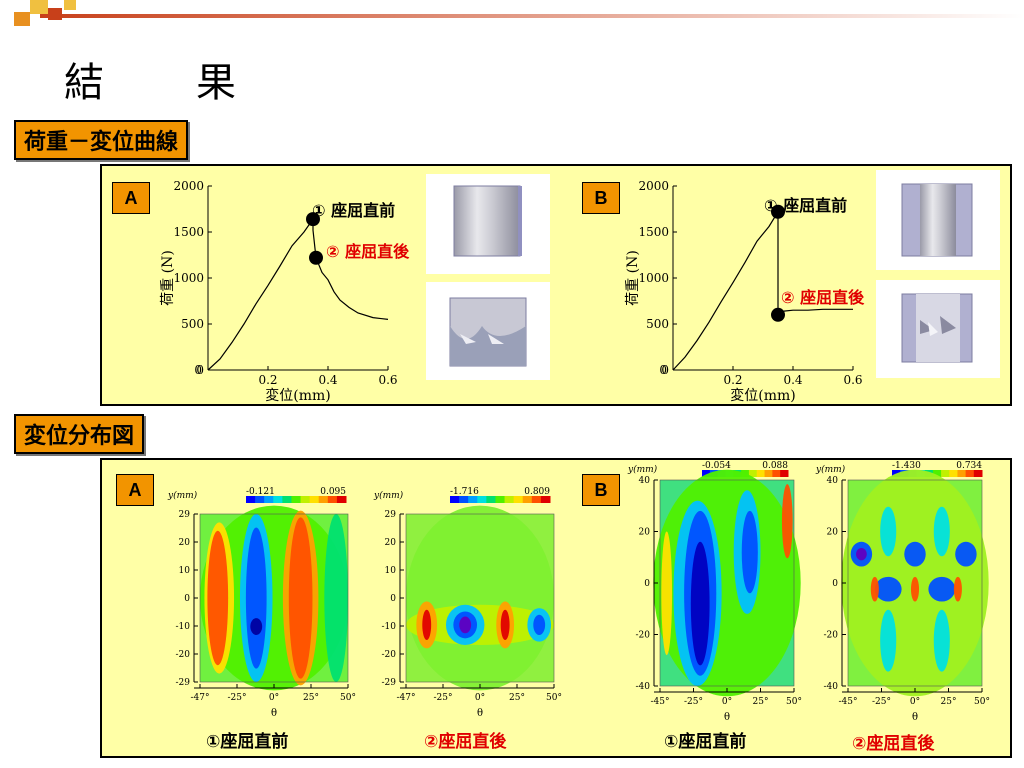  Describe the element at coordinates (762, 395) in the screenshot. I see `x-axis-label: 変位(mm)` at that location.